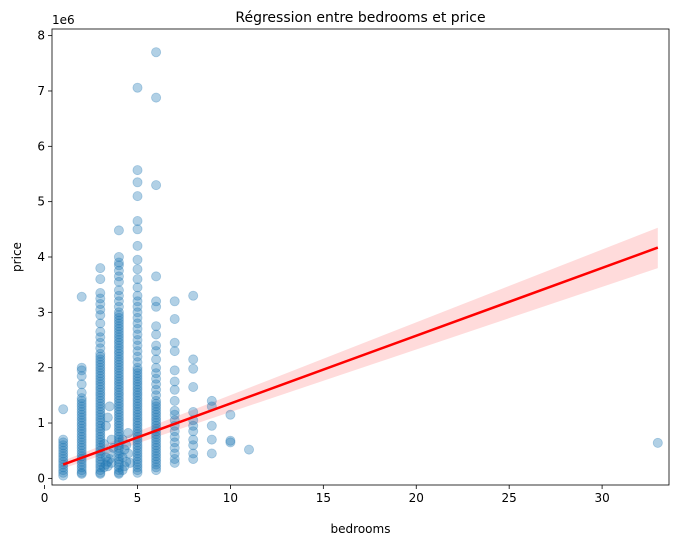  I want to click on y-tick-label: 5, so click(41, 202).